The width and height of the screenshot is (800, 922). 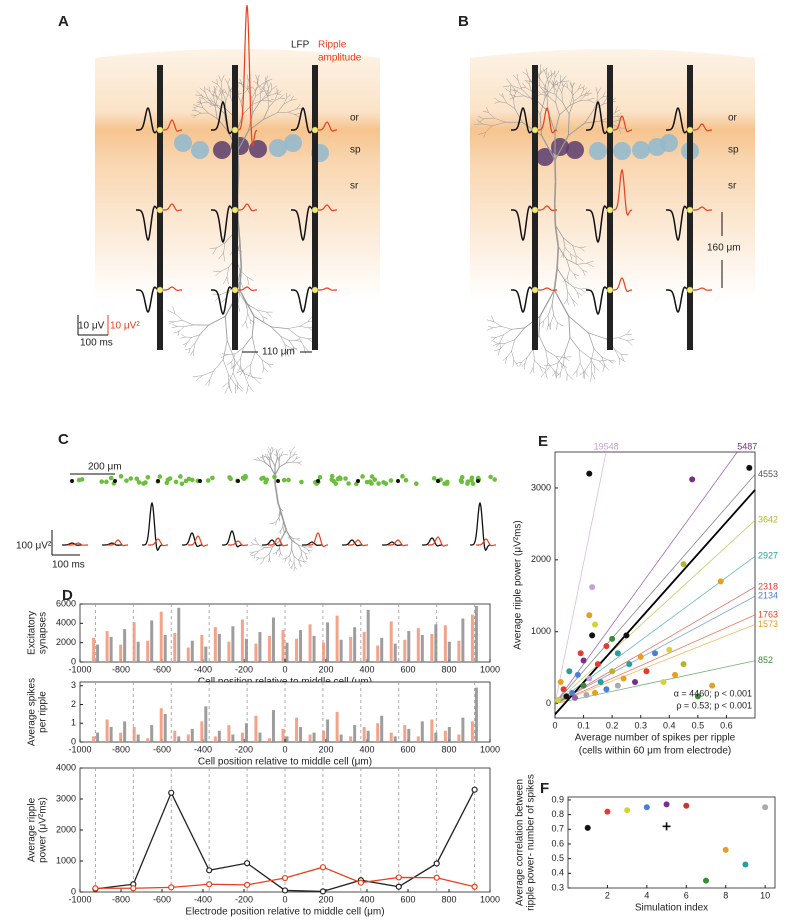 I want to click on x-tick-label: 0.5, so click(x=698, y=725).